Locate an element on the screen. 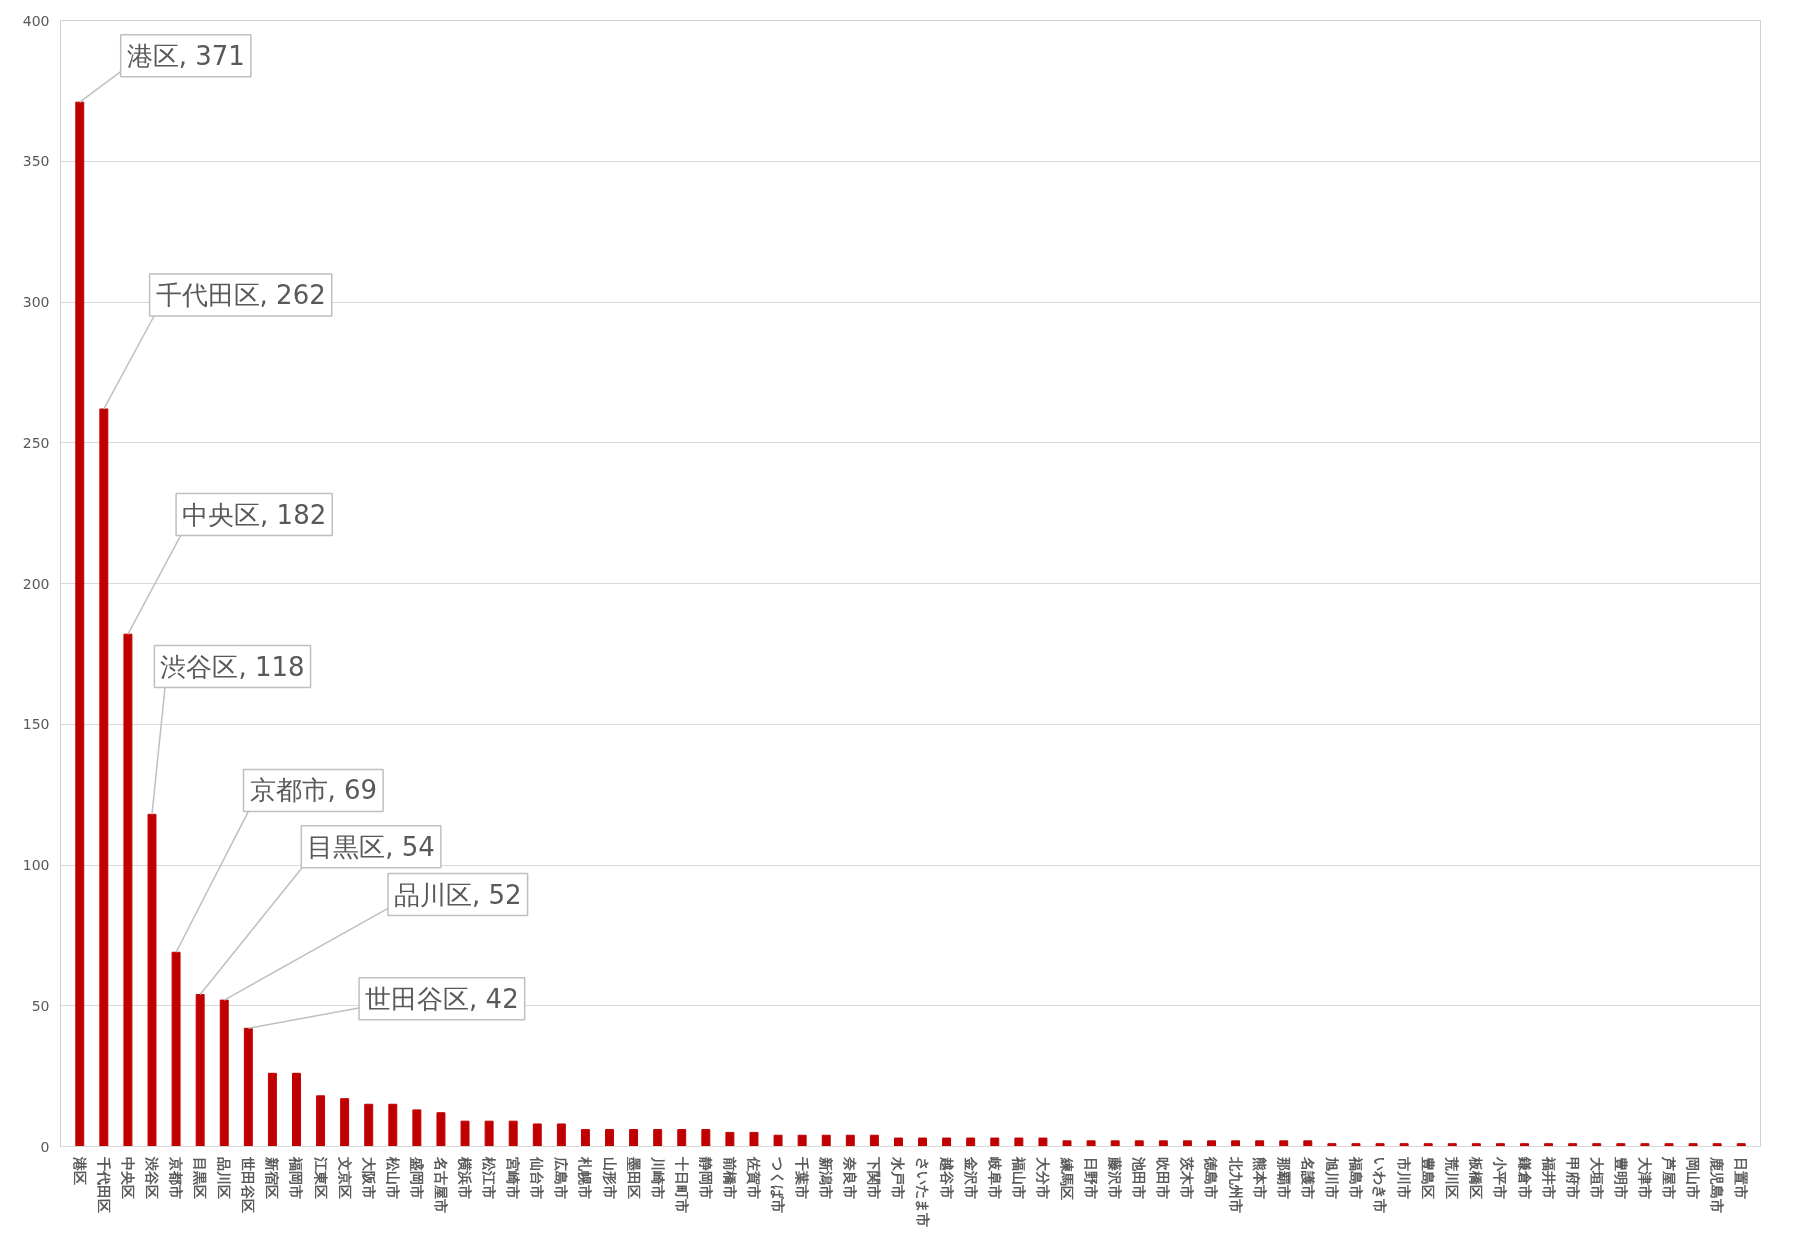 Image resolution: width=1815 pixels, height=1244 pixels. x-tick-label: 茨木市 is located at coordinates (1187, 1178).